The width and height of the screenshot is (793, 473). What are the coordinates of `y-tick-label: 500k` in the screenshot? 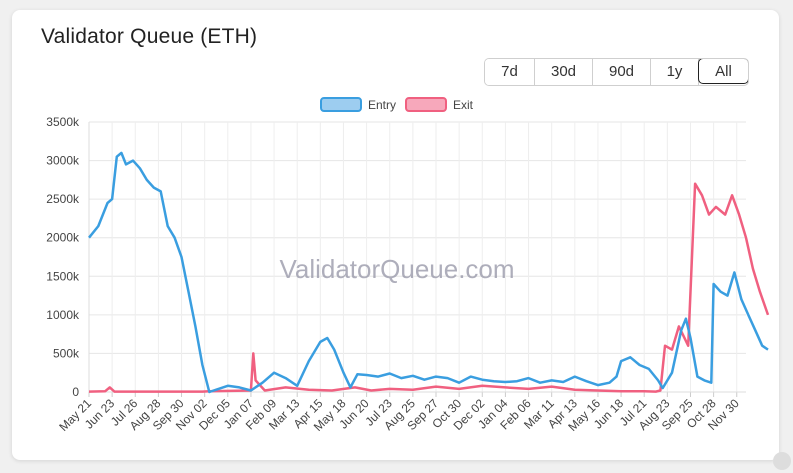 It's located at (66, 353).